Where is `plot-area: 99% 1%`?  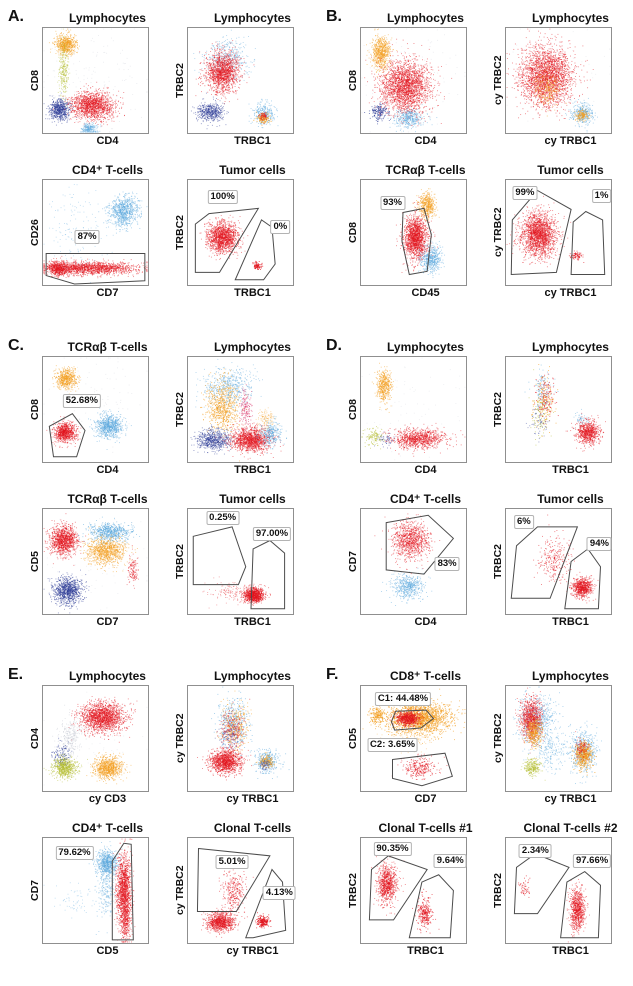 plot-area: 99% 1% is located at coordinates (558, 232).